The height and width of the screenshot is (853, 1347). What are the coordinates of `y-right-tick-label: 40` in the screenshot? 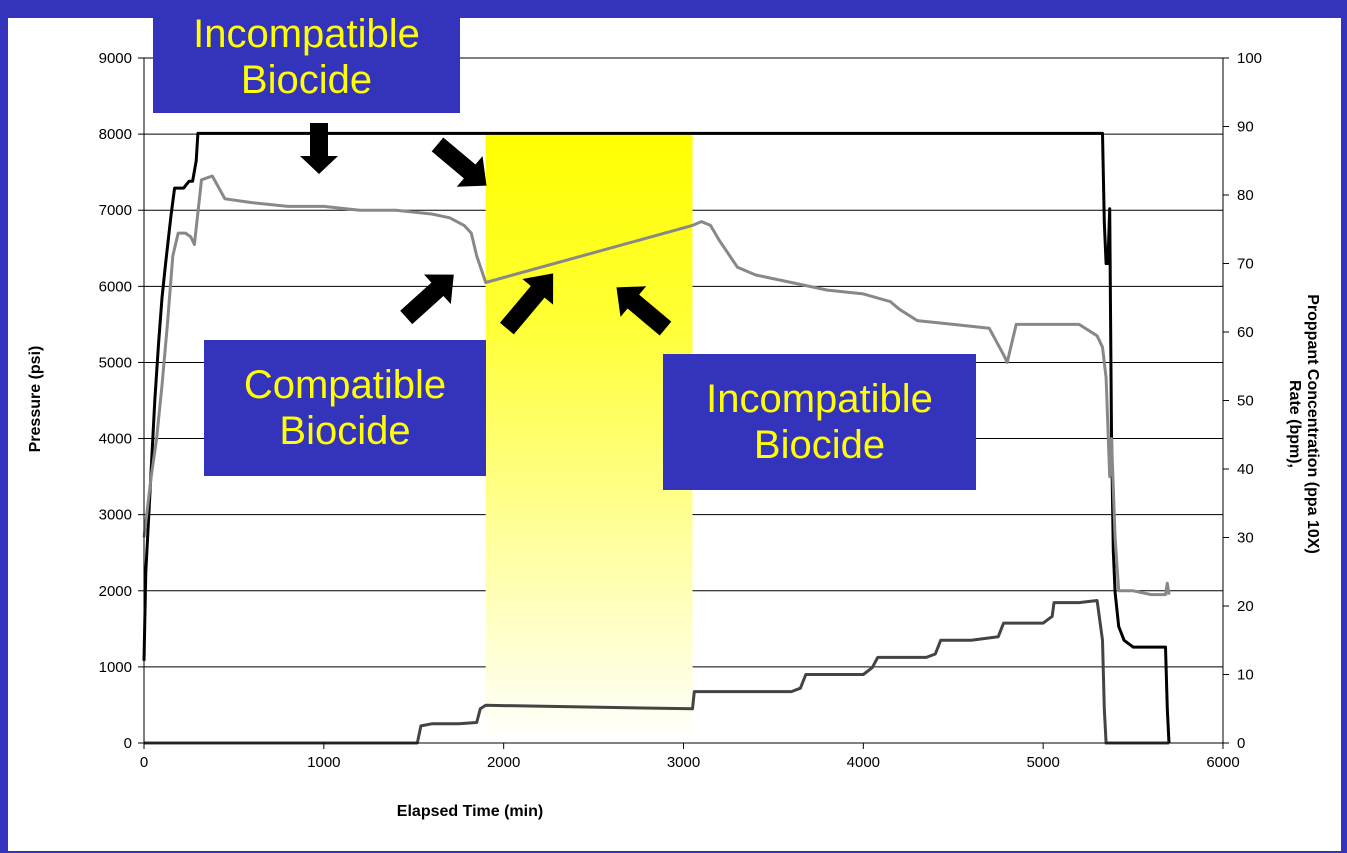 It's located at (1245, 469).